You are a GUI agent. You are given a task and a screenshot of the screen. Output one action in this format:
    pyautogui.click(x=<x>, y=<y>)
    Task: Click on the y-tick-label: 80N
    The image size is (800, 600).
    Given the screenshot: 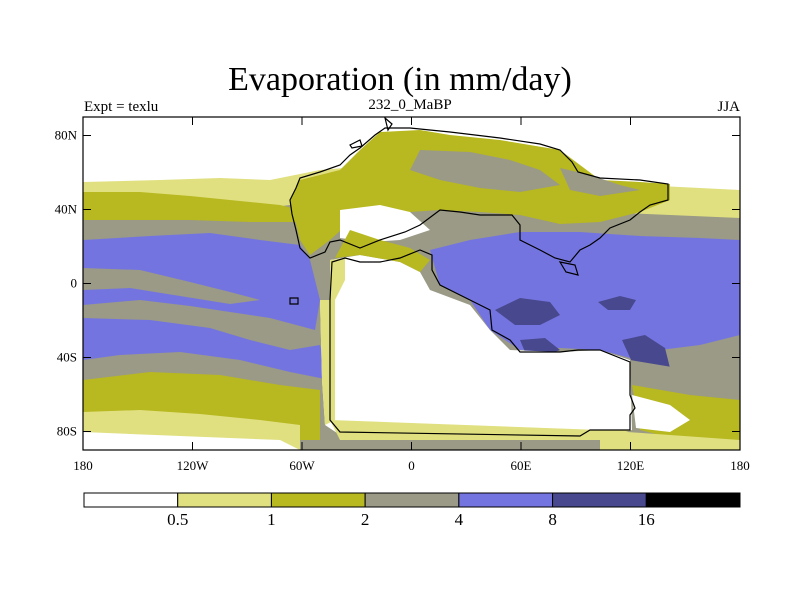 What is the action you would take?
    pyautogui.click(x=66, y=135)
    